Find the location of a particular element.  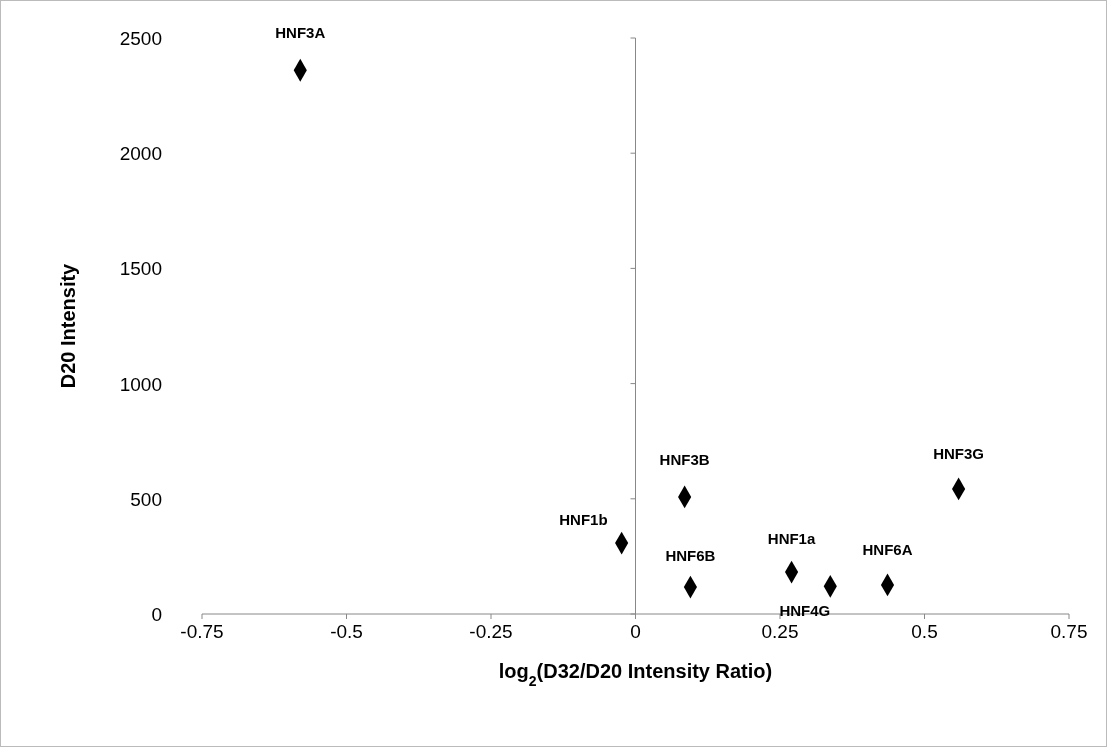

y-tick-label: 1000 is located at coordinates (140, 384).